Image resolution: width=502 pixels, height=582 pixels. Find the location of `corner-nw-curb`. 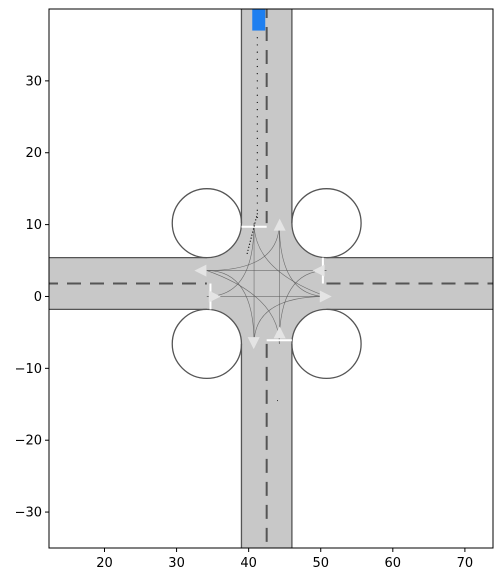

corner-nw-curb is located at coordinates (207, 223).